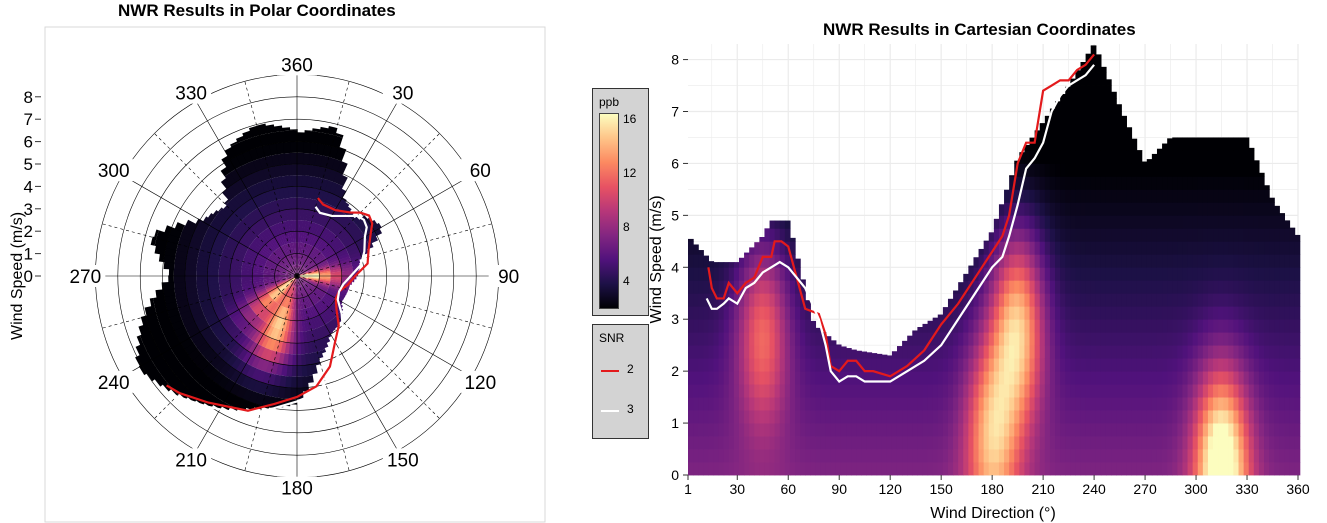 This screenshot has height=523, width=1327. What do you see at coordinates (630, 409) in the screenshot?
I see `snr-legend-label: 3` at bounding box center [630, 409].